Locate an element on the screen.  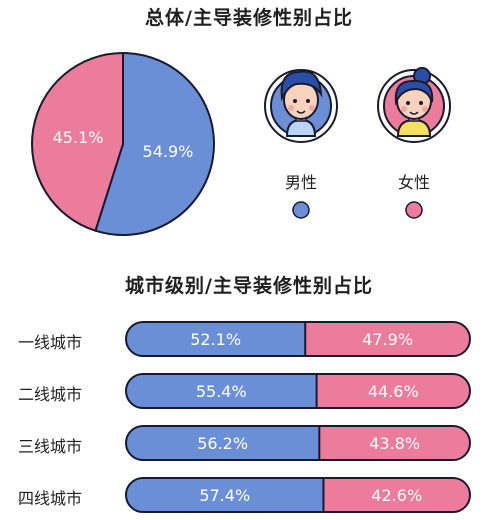
pie-chart: 54.9% 45.1% is located at coordinates (123, 143).